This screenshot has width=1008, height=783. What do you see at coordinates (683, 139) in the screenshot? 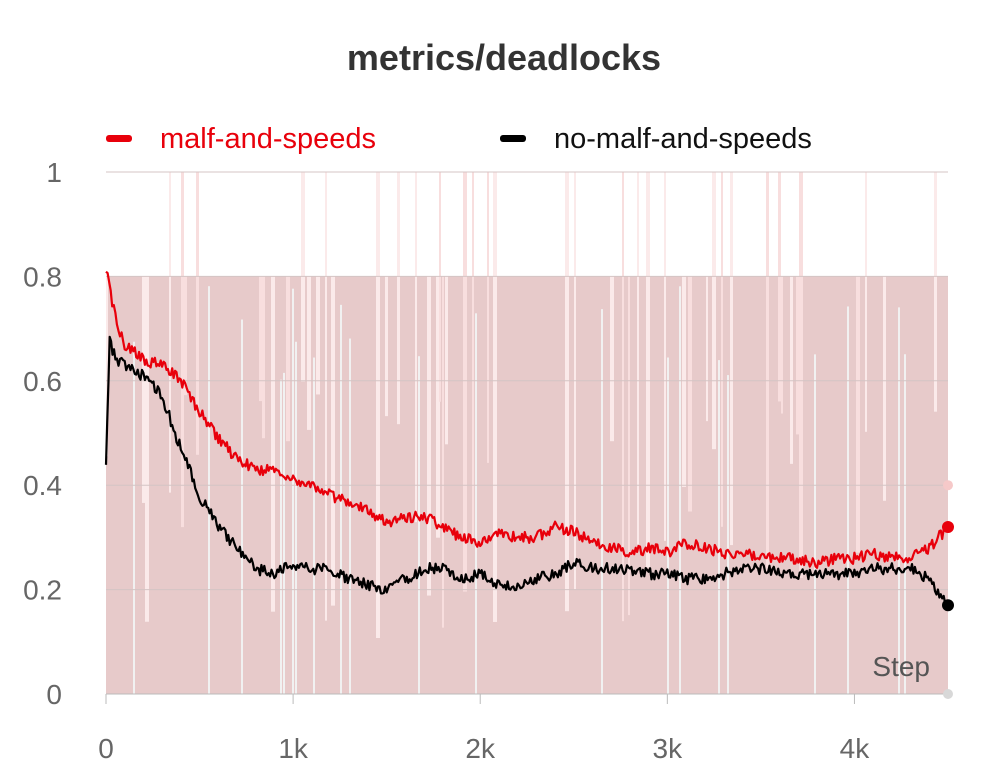
I see `legend-label-no-malf-and-speeds: no-malf-and-speeds` at bounding box center [683, 139].